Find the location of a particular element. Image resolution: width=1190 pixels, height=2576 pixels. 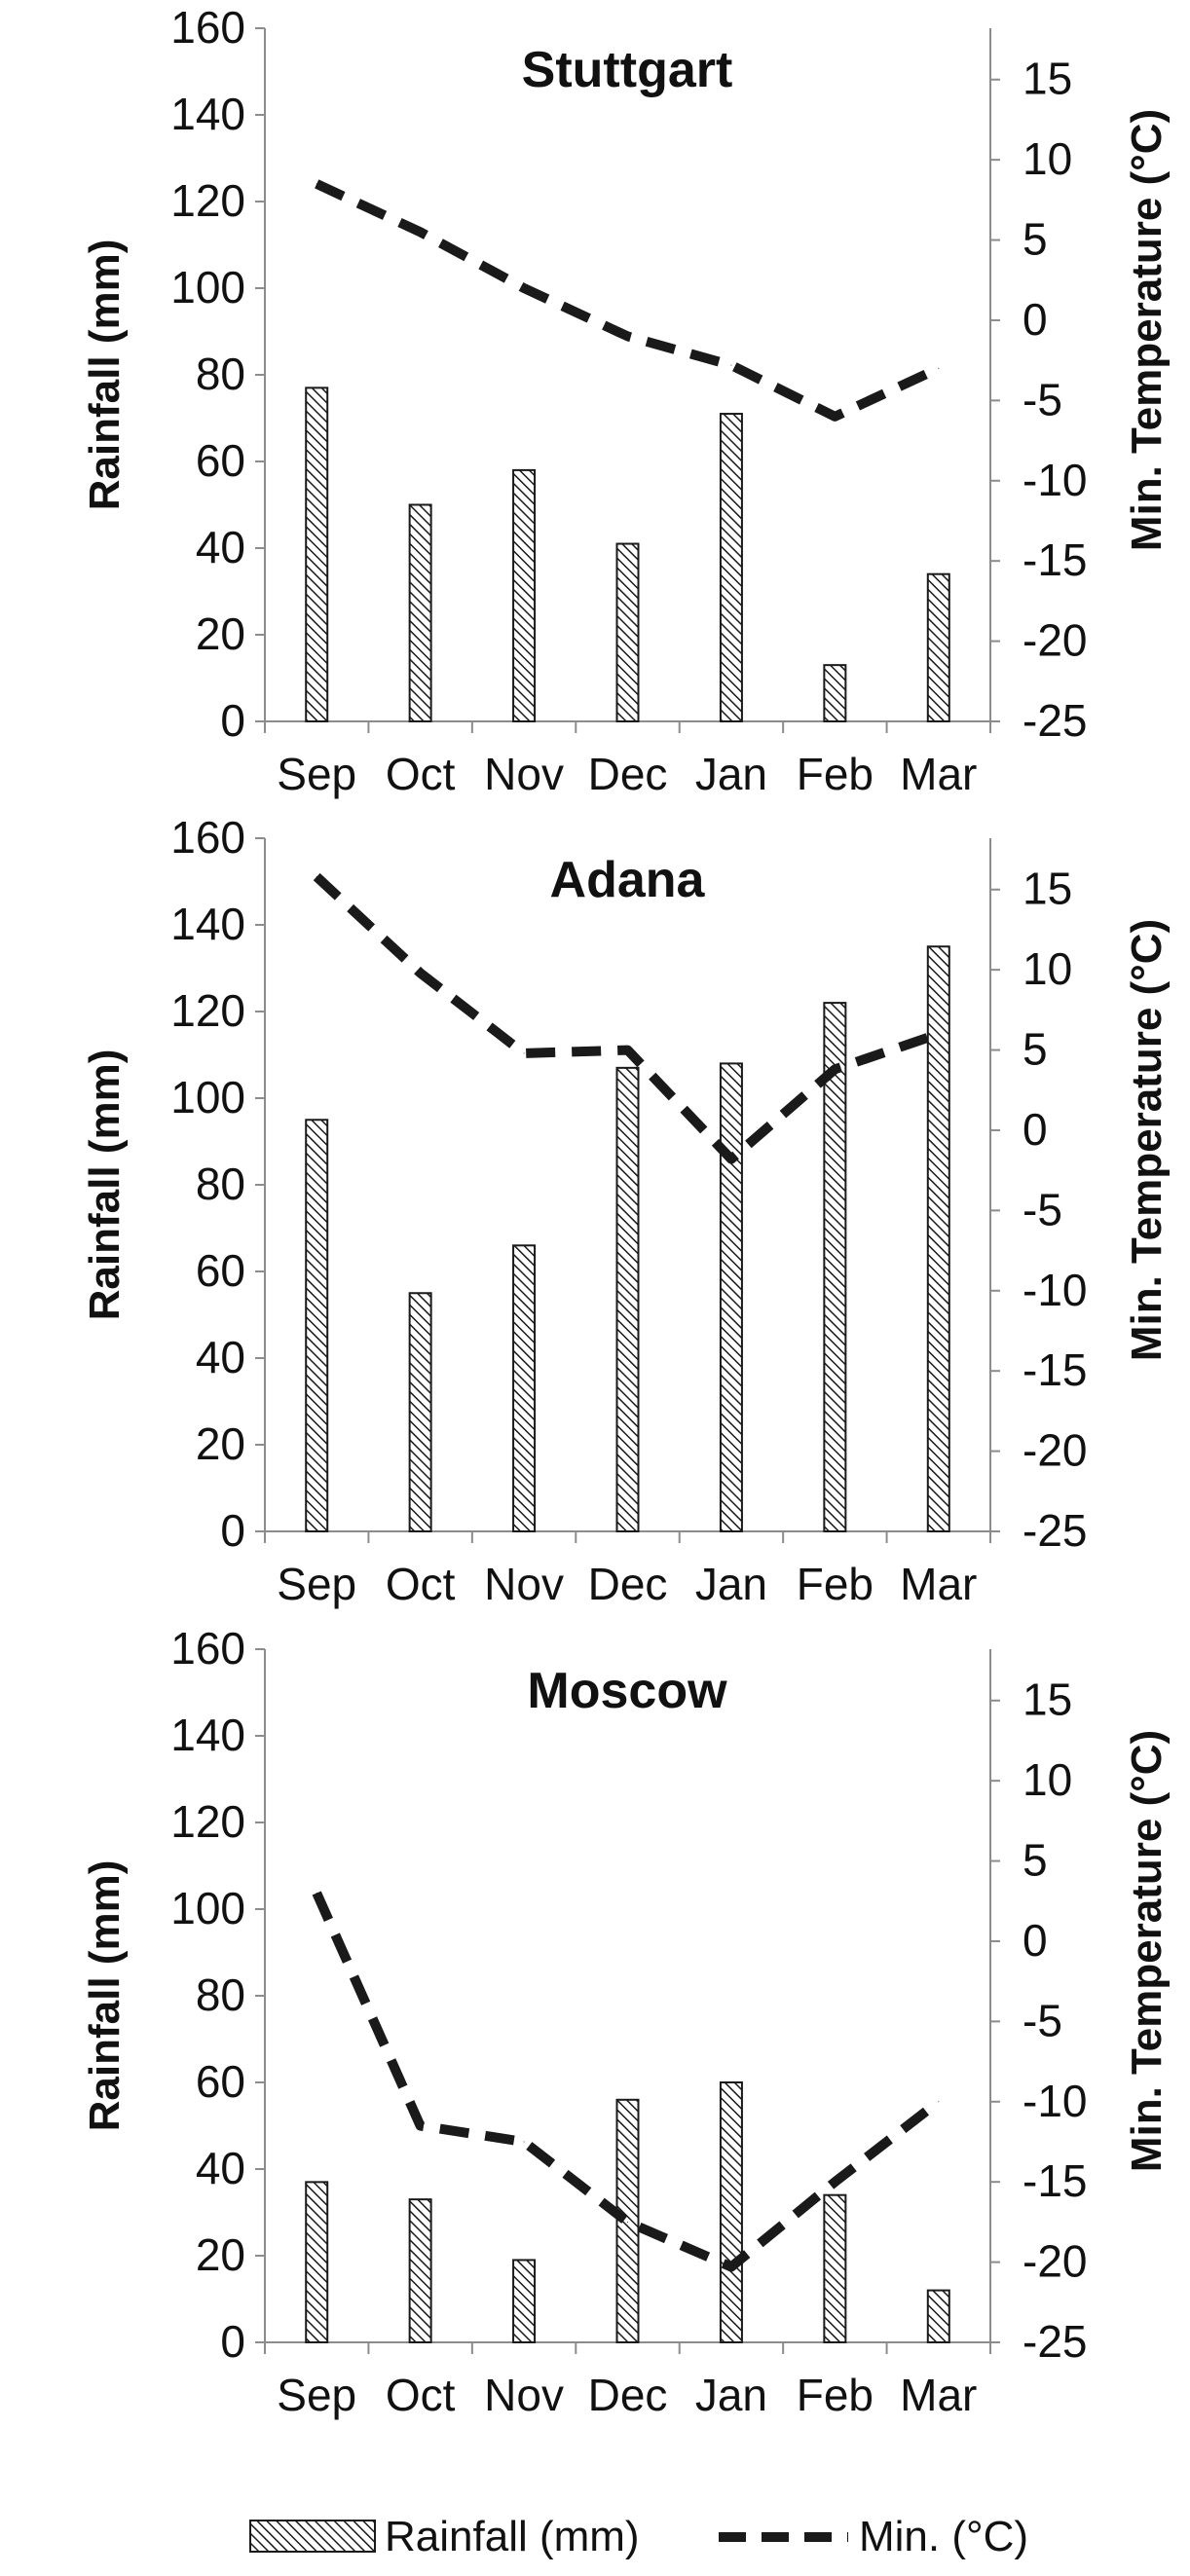

legend-rainfall-label: Rainfall (mm) is located at coordinates (512, 2536).